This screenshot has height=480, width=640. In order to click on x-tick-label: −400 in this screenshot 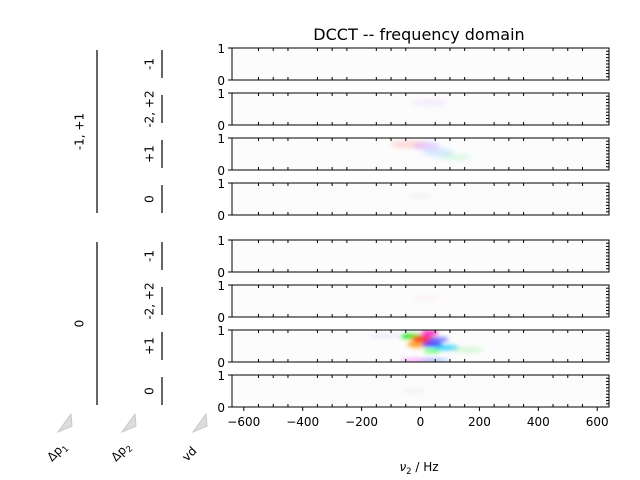, I will do `click(302, 422)`.